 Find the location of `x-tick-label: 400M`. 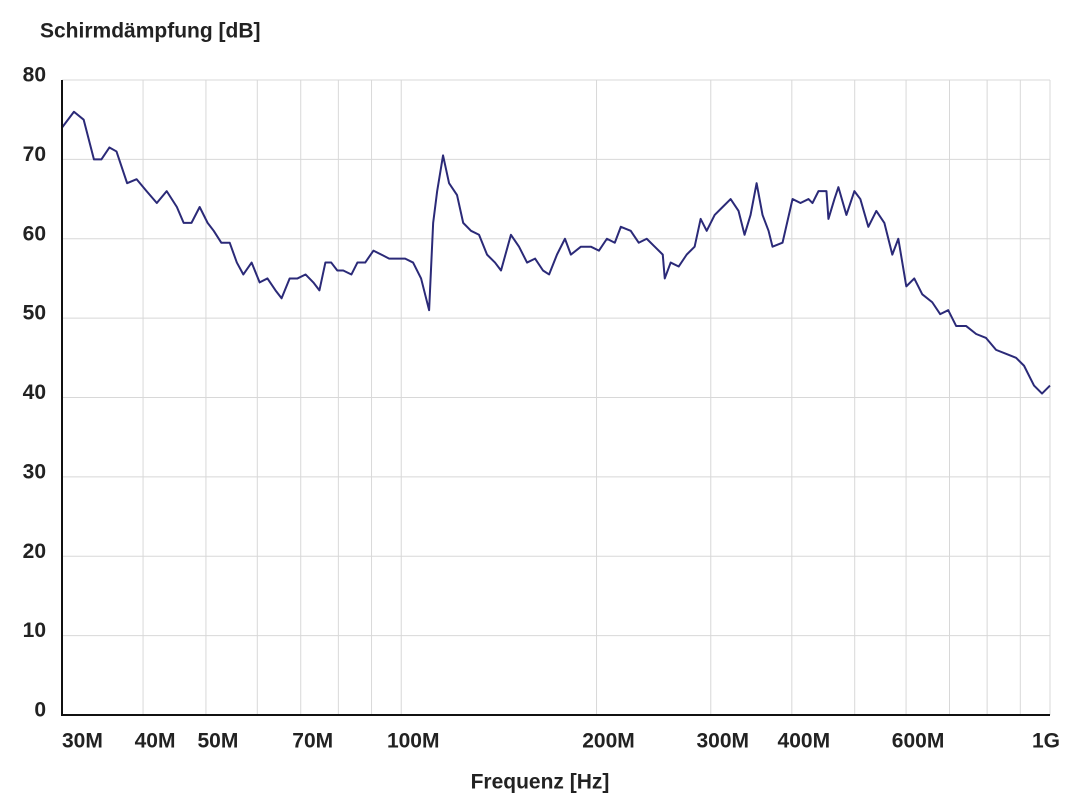

x-tick-label: 400M is located at coordinates (804, 741).